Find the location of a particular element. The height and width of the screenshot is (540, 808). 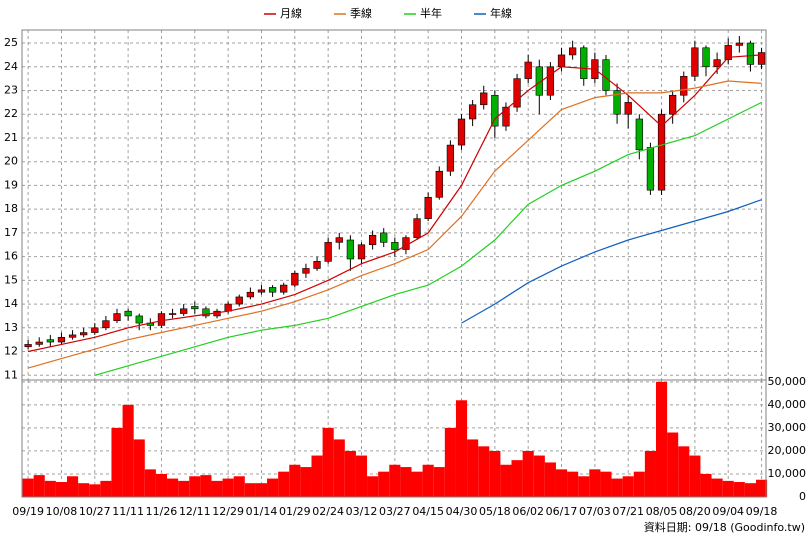

x-tick-label: 12/29 is located at coordinates (228, 511).